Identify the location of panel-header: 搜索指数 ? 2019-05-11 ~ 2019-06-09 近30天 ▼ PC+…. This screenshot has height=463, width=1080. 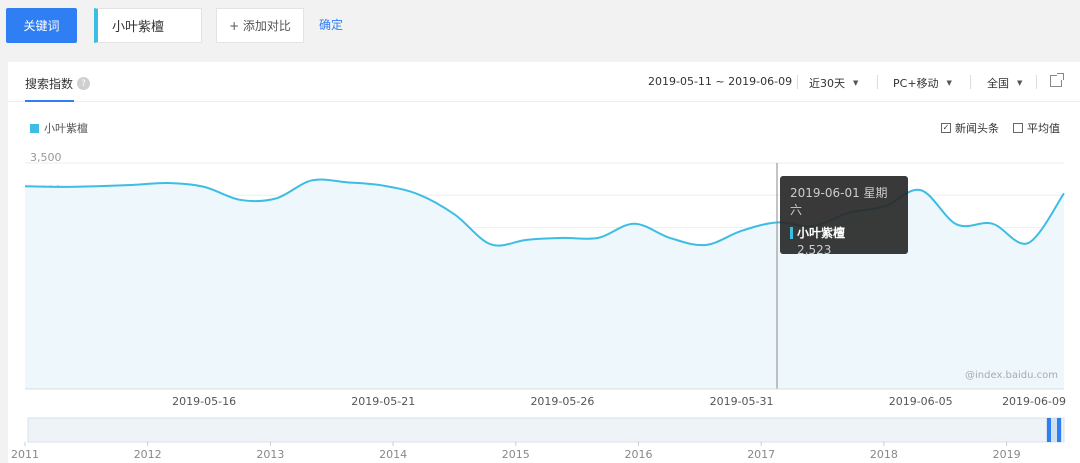
(544, 82).